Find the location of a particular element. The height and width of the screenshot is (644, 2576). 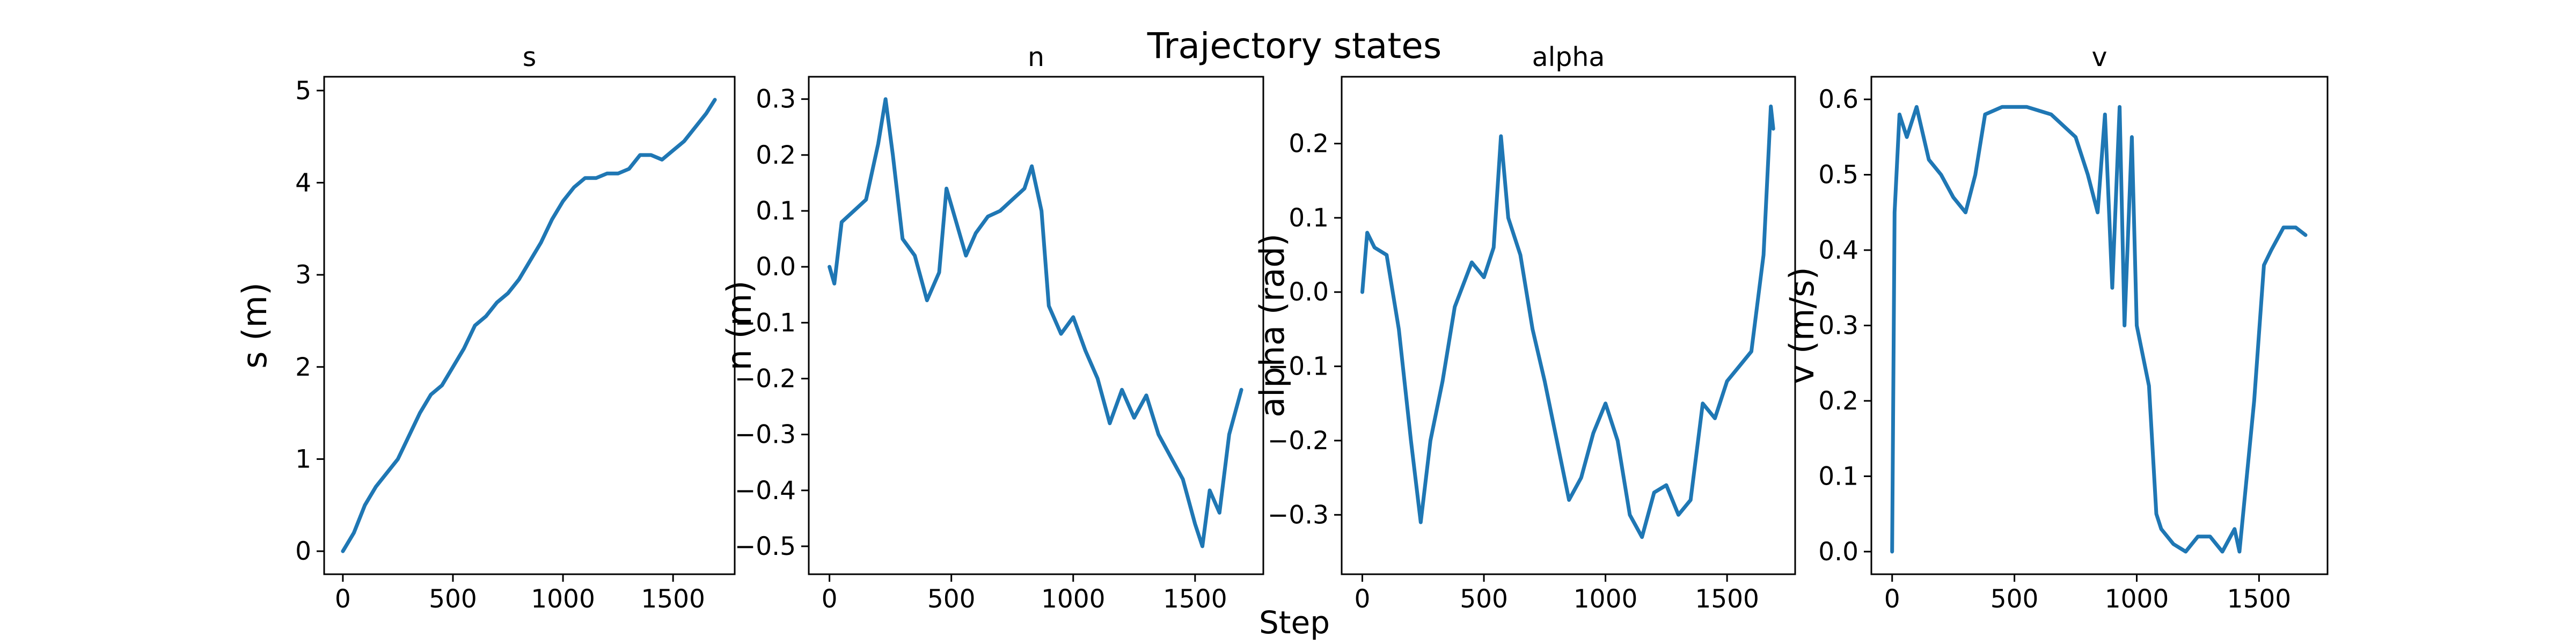

subplot-title-alpha: alpha is located at coordinates (1568, 57).